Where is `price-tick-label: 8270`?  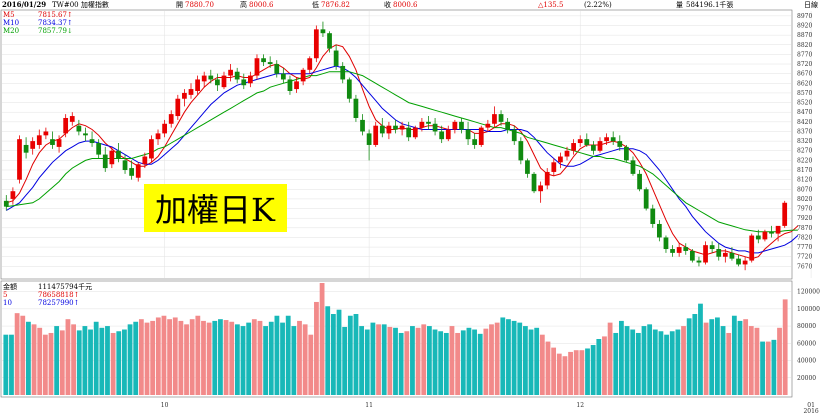 price-tick-label: 8270 is located at coordinates (804, 151).